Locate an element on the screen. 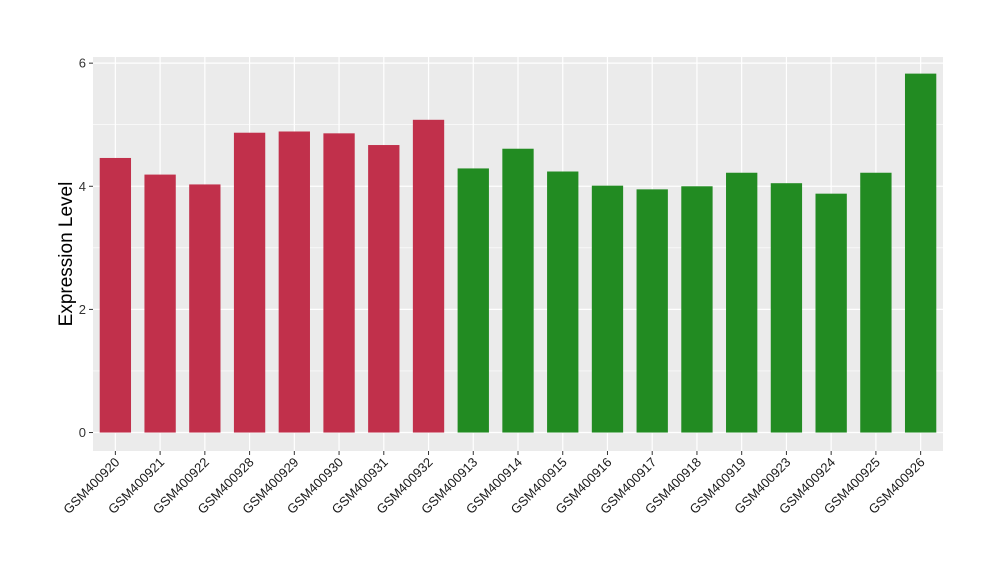  y-tick-label: 0 is located at coordinates (82, 432).